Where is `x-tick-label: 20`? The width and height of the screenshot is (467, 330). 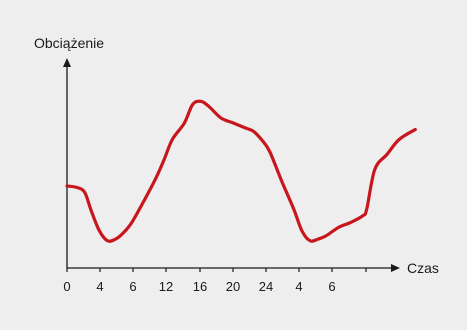 x-tick-label: 20 is located at coordinates (233, 286).